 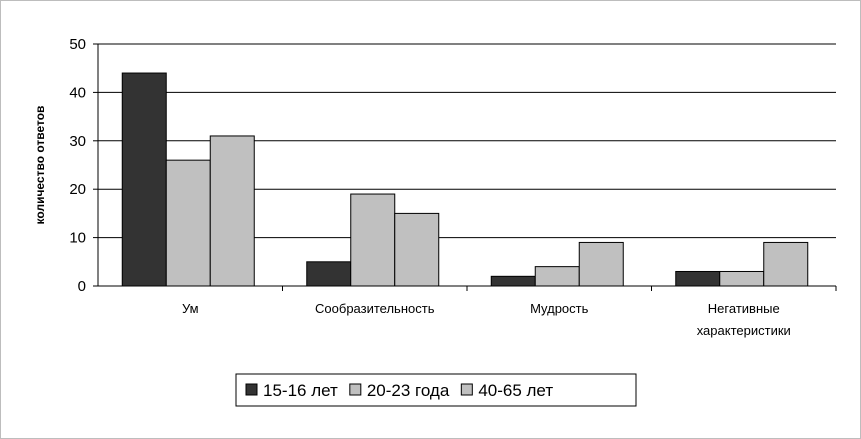 What do you see at coordinates (77, 238) in the screenshot?
I see `y-tick-label: 10` at bounding box center [77, 238].